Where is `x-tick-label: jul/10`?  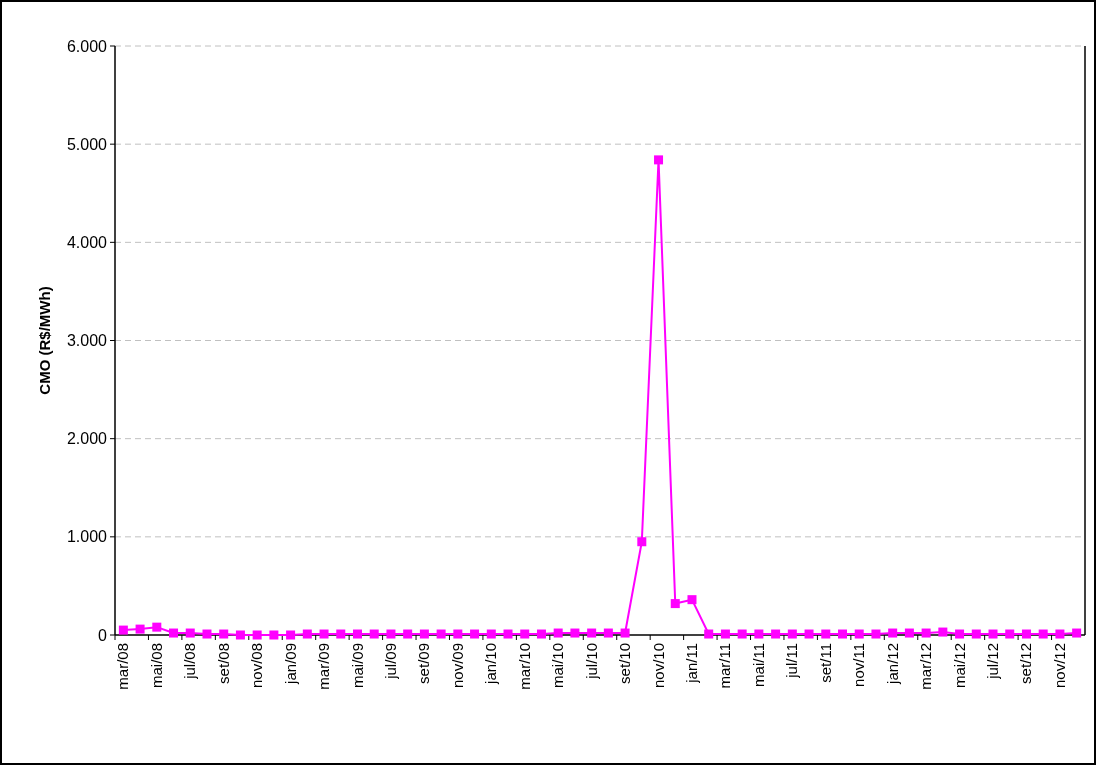
x-tick-label: jul/10 is located at coordinates (591, 661).